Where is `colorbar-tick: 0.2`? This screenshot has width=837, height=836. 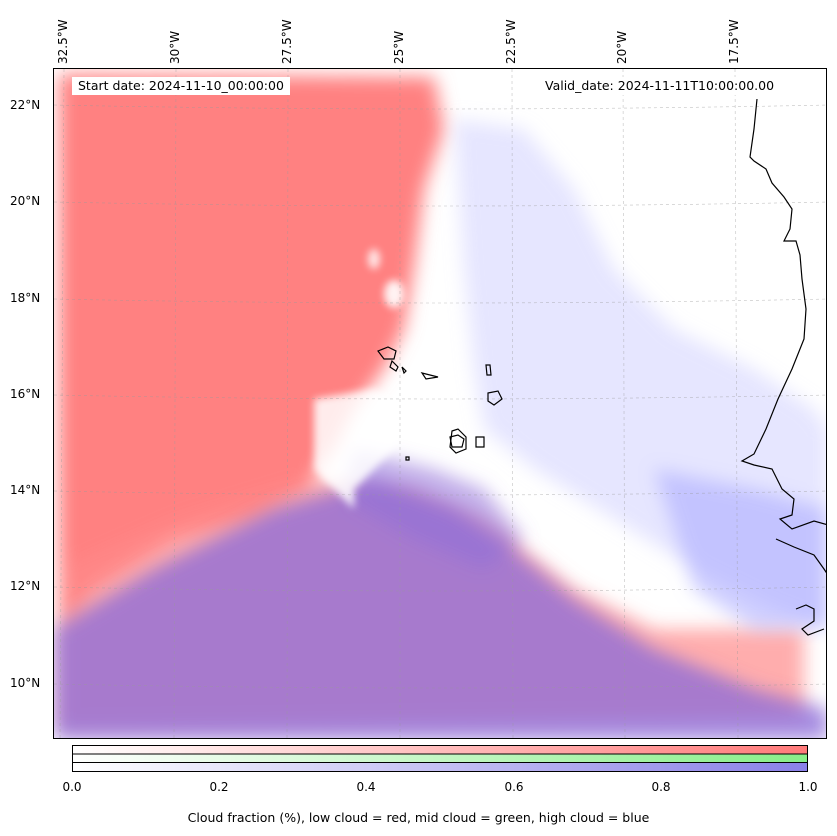 colorbar-tick: 0.2 is located at coordinates (219, 787).